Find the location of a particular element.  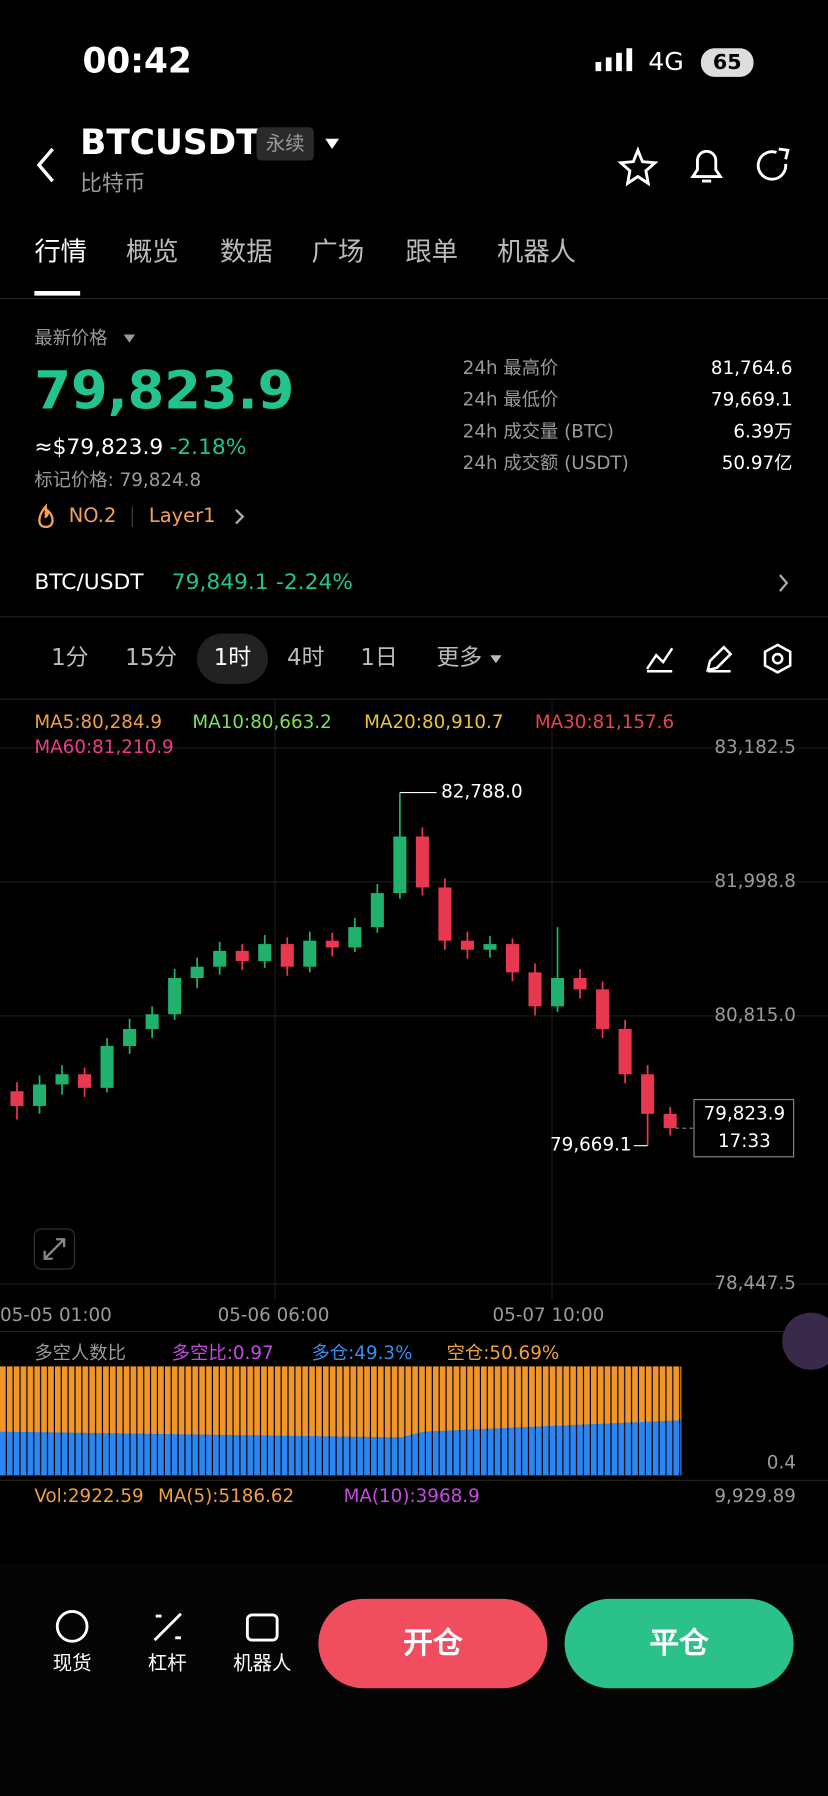

open-label: 开仓 is located at coordinates (433, 1643).